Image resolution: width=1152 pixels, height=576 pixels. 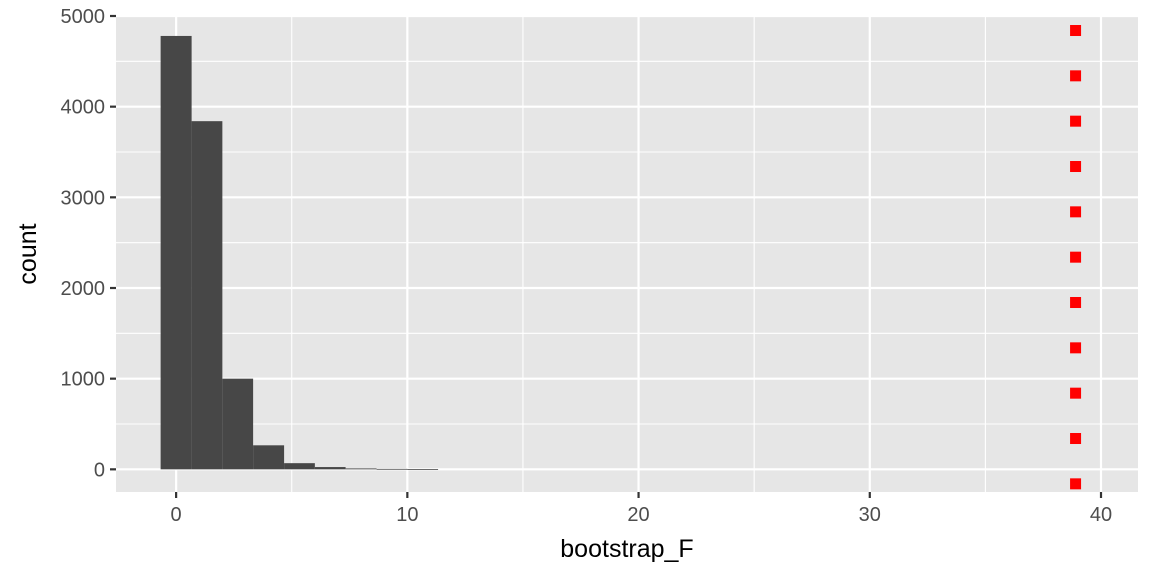 What do you see at coordinates (1101, 515) in the screenshot?
I see `x-tick-label: 40` at bounding box center [1101, 515].